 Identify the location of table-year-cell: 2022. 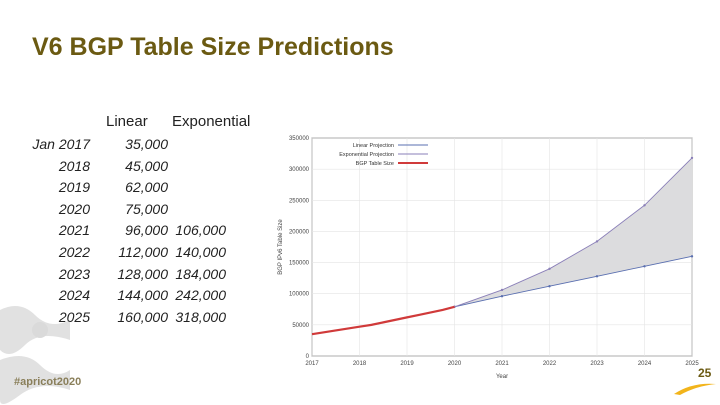
(74, 252).